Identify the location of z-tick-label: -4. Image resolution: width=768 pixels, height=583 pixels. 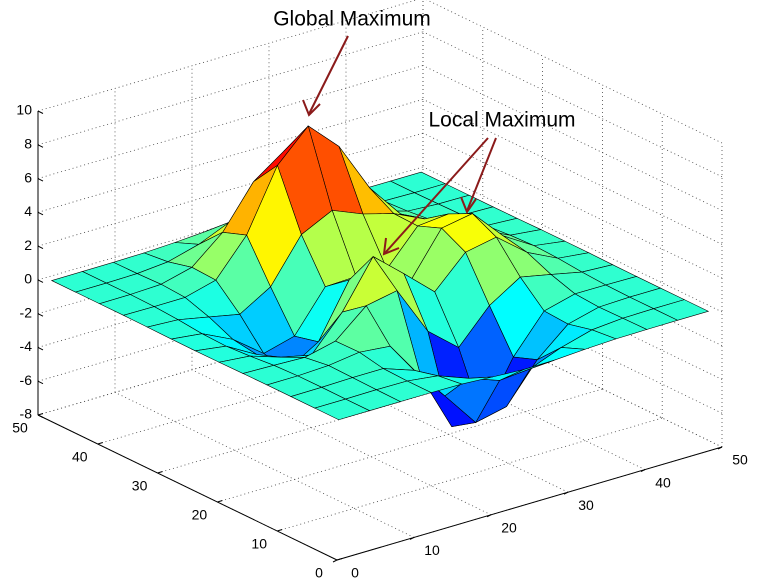
(26, 346).